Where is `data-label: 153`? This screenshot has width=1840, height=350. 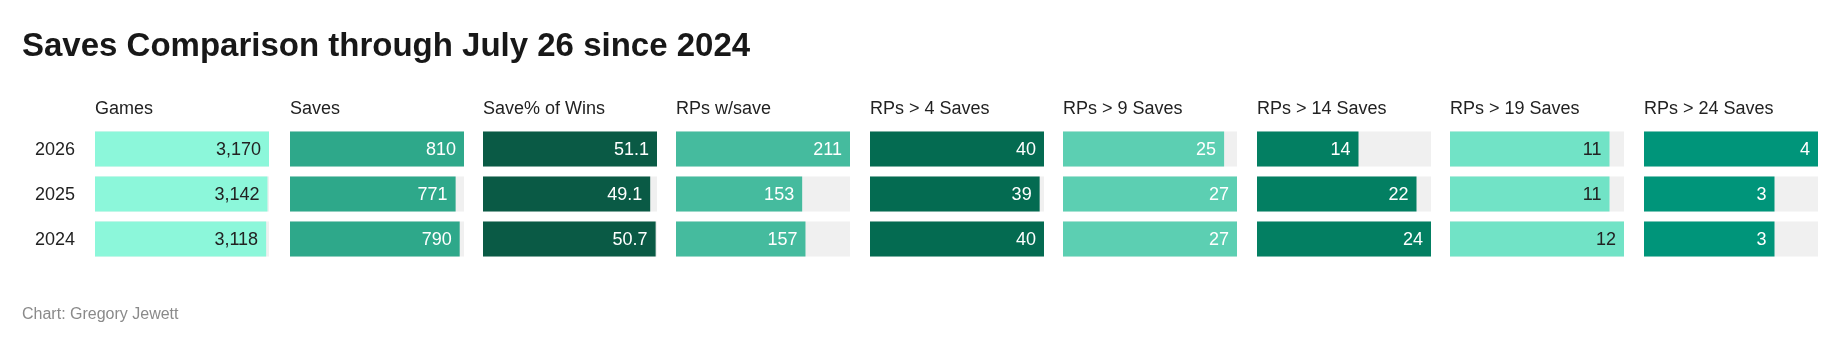
data-label: 153 is located at coordinates (779, 194).